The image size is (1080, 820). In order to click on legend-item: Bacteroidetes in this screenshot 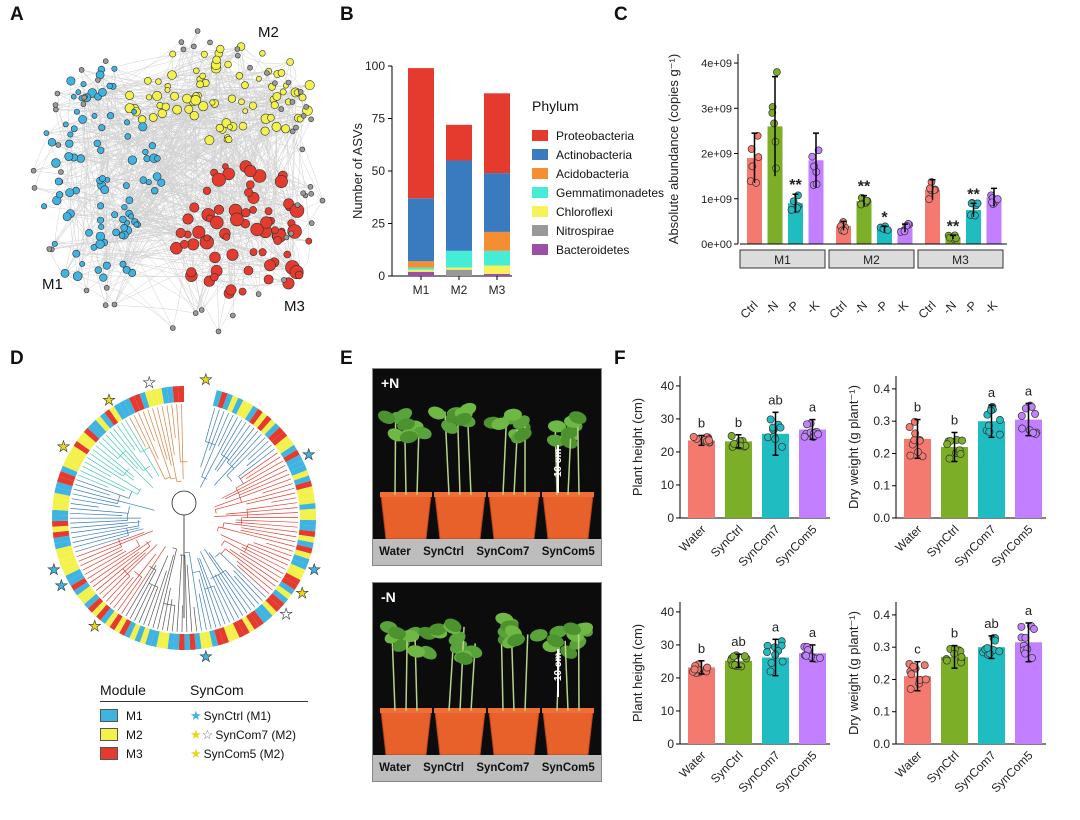, I will do `click(607, 249)`.